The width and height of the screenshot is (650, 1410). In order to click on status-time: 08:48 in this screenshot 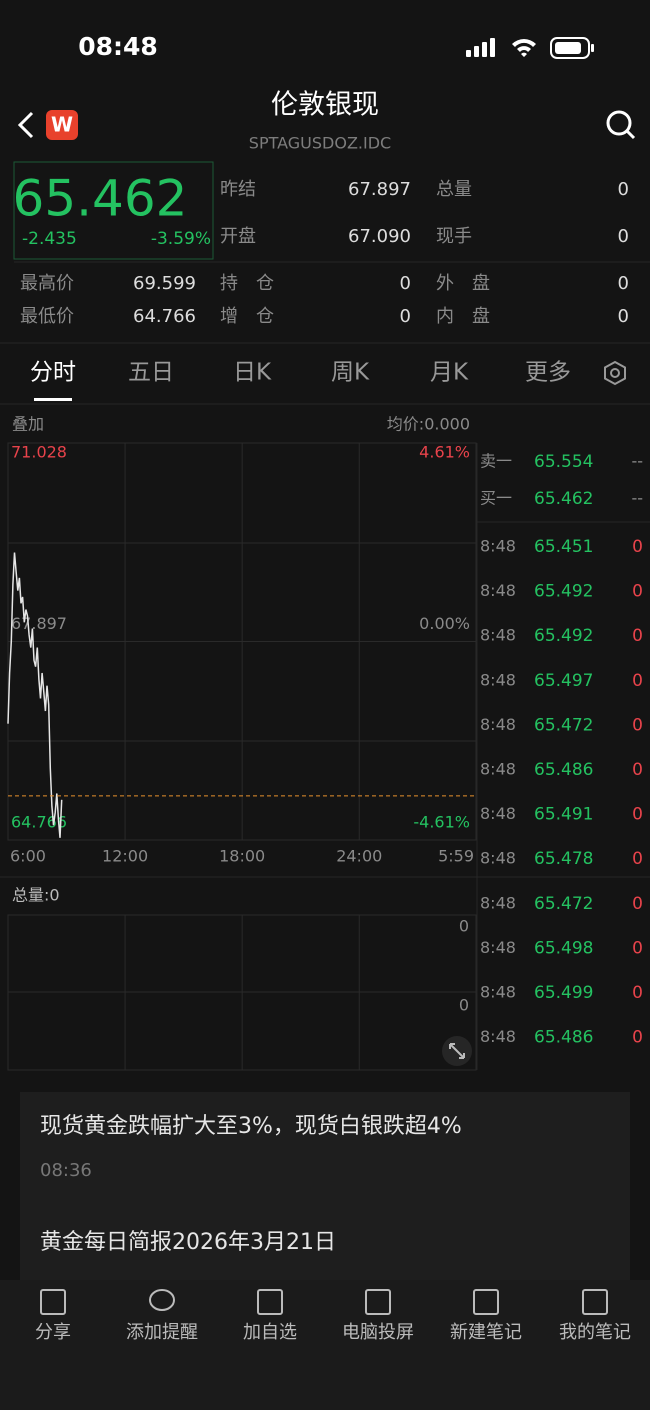, I will do `click(118, 46)`.